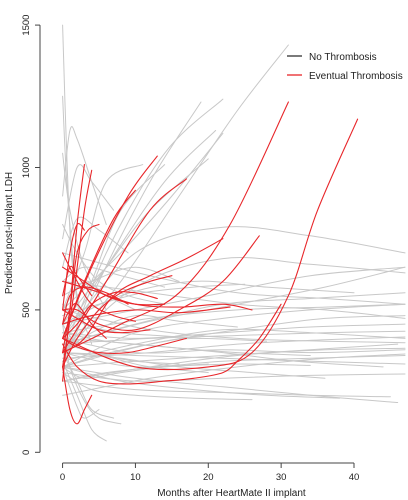  I want to click on y-tick-label: 1500, so click(26, 25).